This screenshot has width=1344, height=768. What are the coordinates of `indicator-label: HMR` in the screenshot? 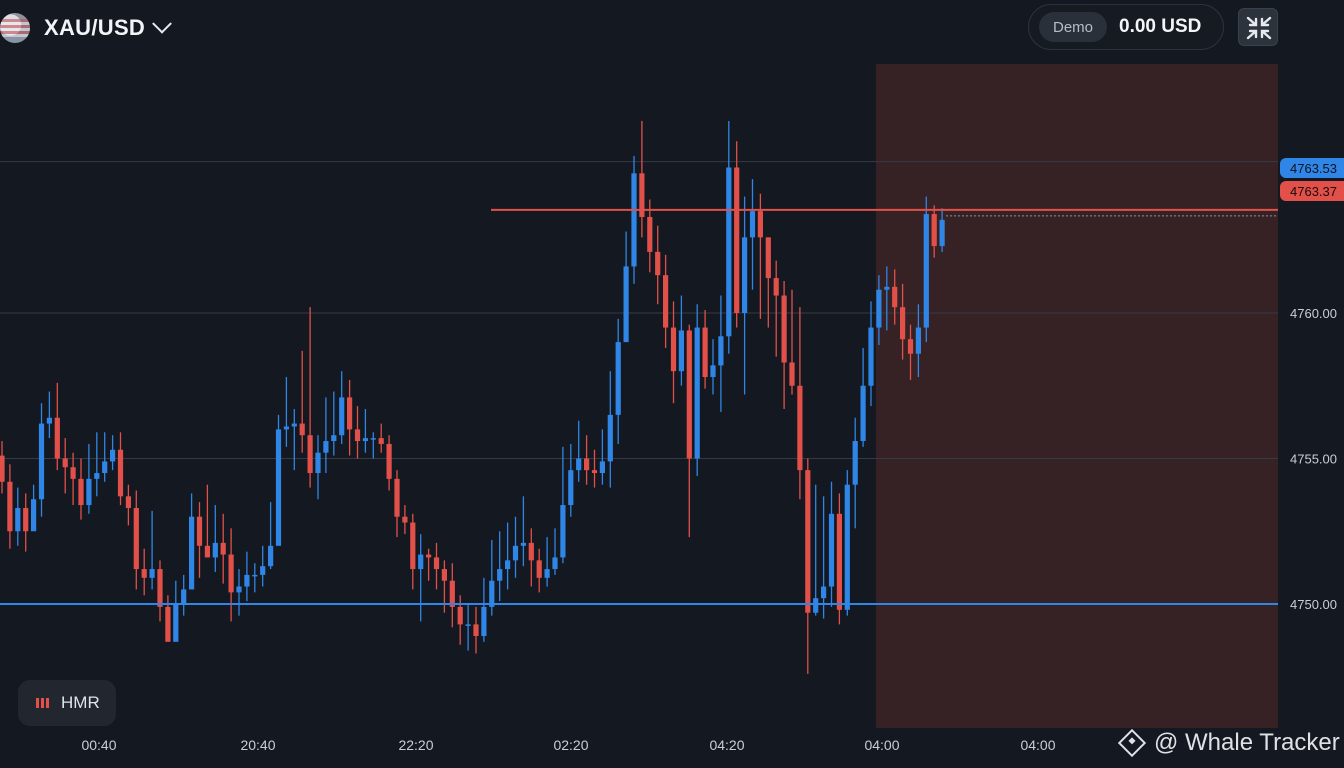 It's located at (80, 702).